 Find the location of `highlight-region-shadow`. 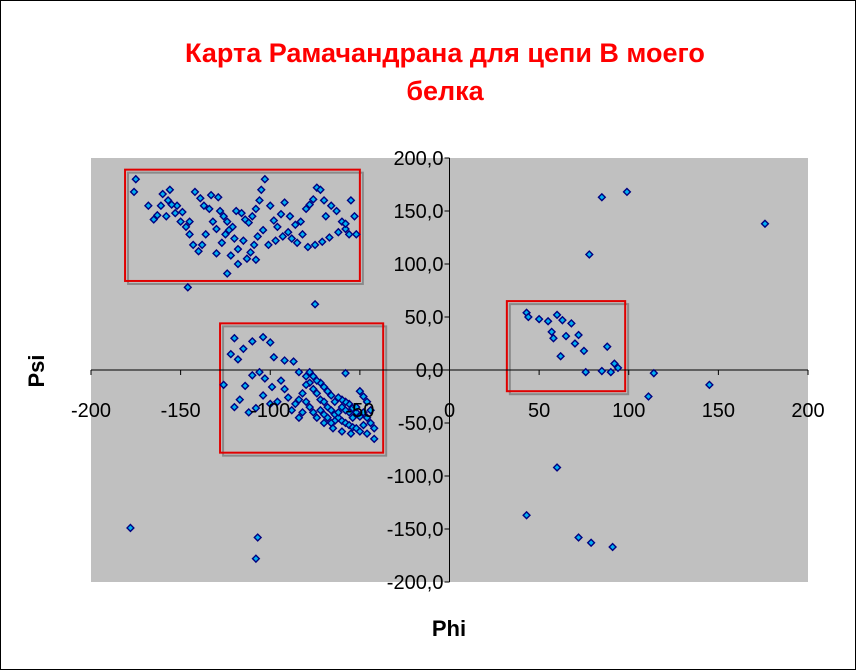

highlight-region-shadow is located at coordinates (569, 349).